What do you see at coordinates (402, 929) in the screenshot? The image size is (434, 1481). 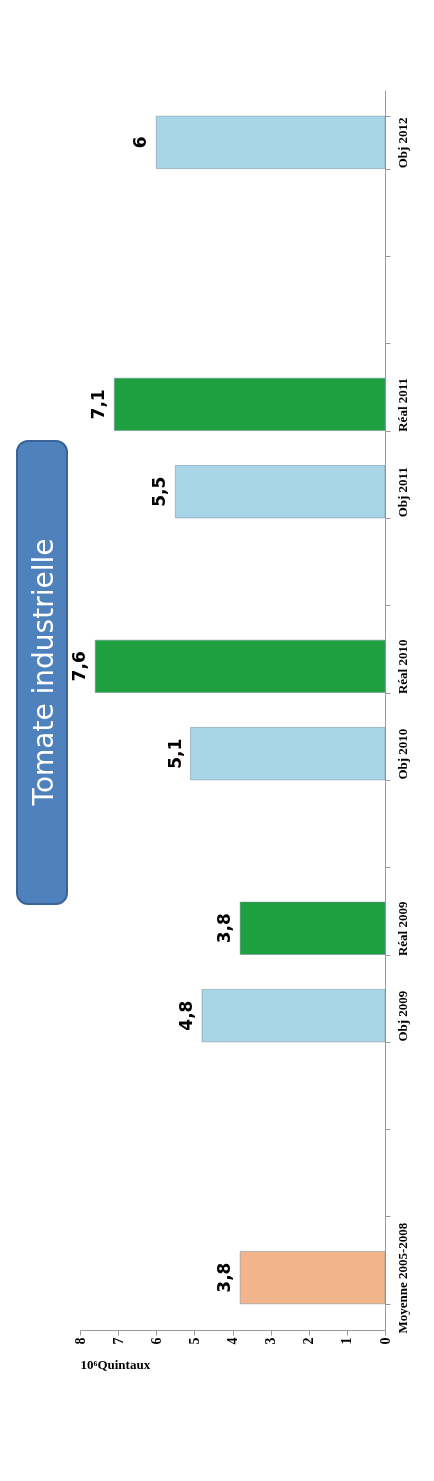 I see `y-tick-label: Réal 2009` at bounding box center [402, 929].